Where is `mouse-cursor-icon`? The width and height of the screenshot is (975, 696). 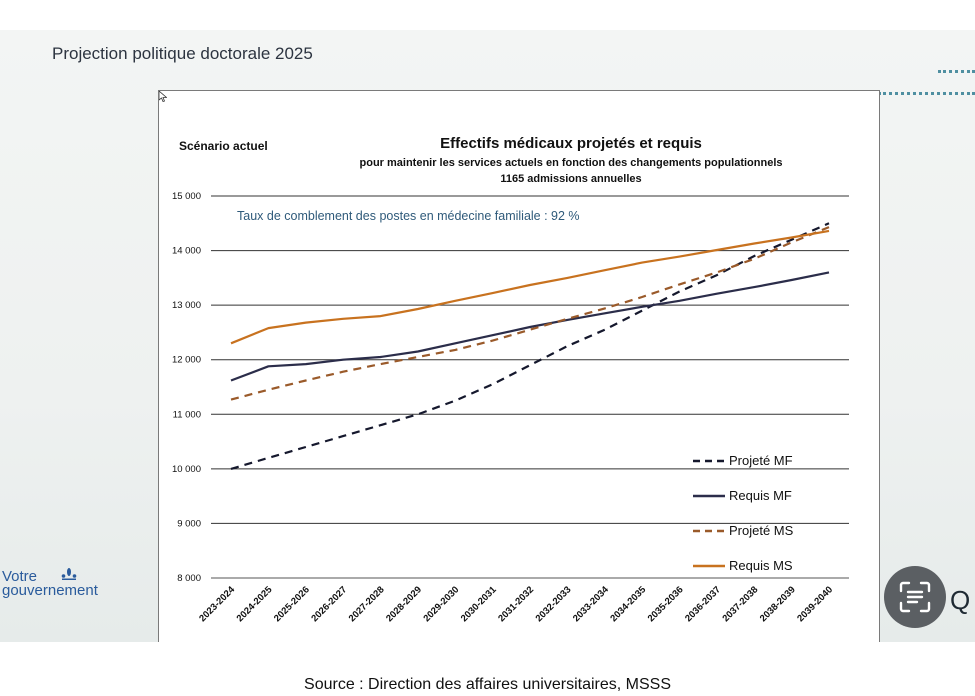 mouse-cursor-icon is located at coordinates (163, 96).